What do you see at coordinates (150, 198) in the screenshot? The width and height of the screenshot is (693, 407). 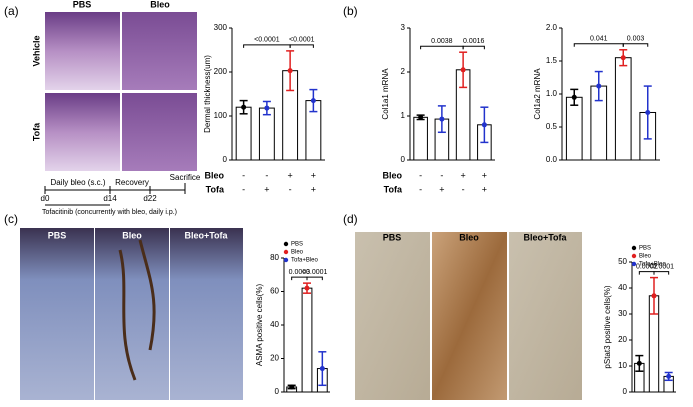 I see `timeline-day: d22` at bounding box center [150, 198].